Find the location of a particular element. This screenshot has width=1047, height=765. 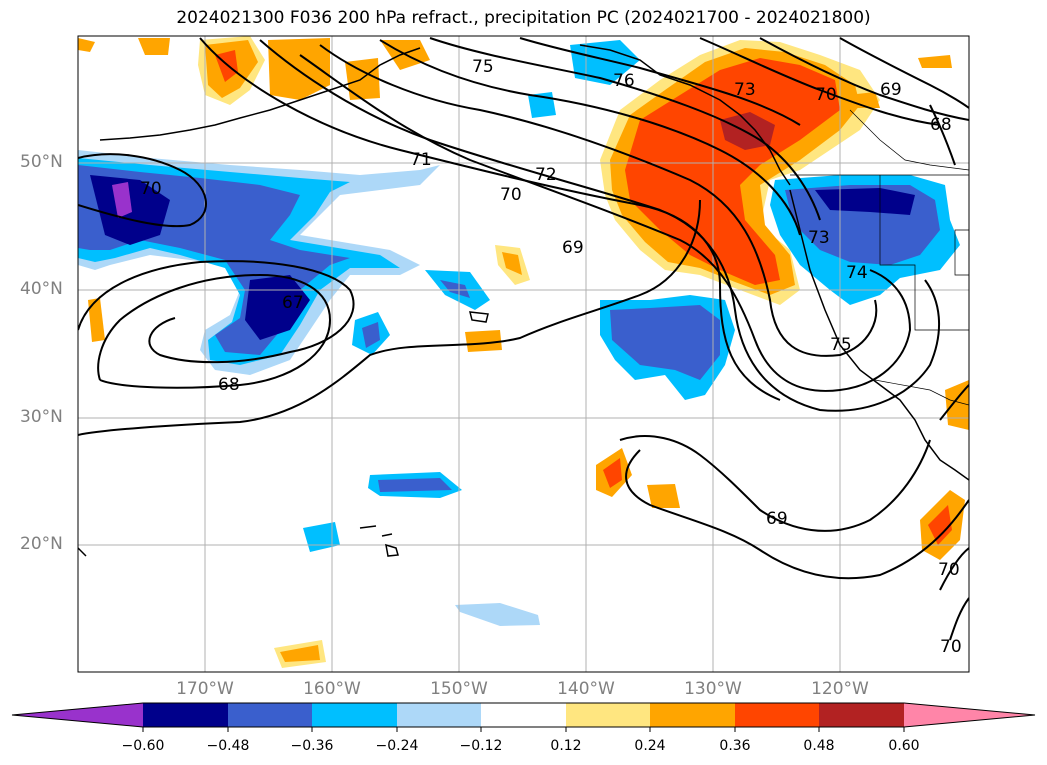

lon-label-120w: 120°W is located at coordinates (840, 689).